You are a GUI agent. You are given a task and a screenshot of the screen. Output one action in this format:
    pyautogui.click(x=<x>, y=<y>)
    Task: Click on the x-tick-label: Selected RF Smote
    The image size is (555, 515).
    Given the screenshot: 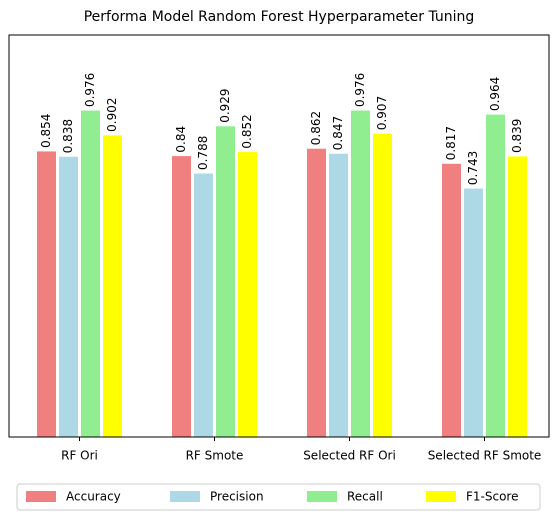 What is the action you would take?
    pyautogui.click(x=485, y=456)
    